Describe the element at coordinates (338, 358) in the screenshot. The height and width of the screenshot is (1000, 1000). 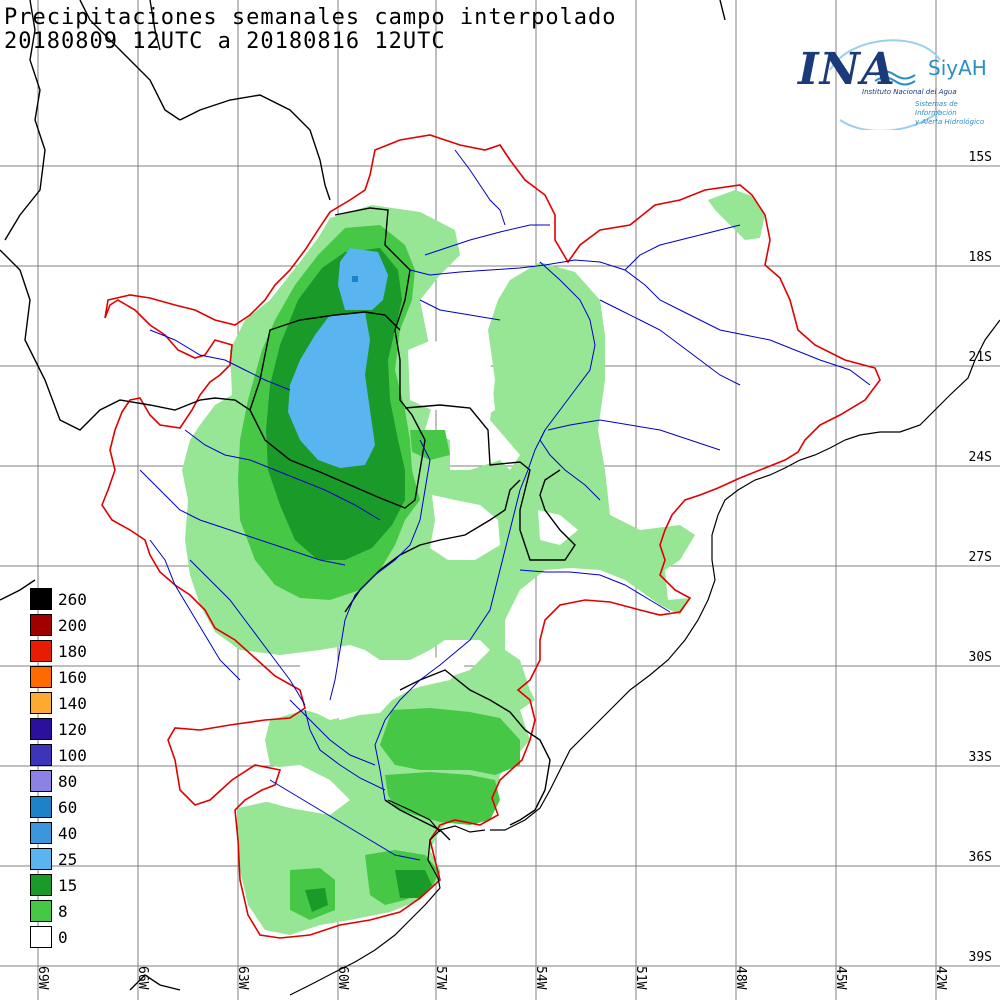
I see `precip-25-40-field` at that location.